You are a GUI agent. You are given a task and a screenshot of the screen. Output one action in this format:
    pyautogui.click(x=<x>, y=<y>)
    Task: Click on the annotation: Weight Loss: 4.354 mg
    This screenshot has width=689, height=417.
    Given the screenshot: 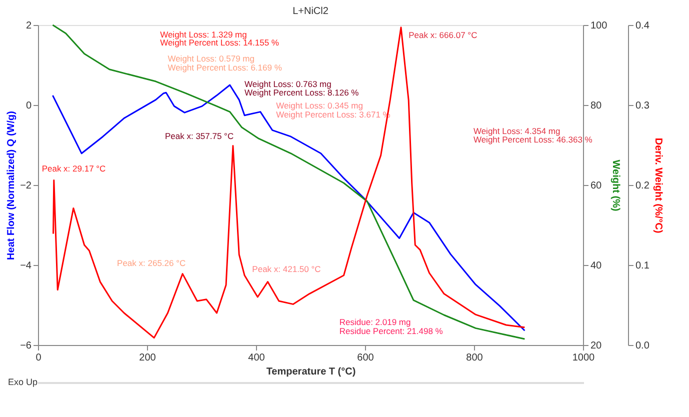 What is the action you would take?
    pyautogui.click(x=517, y=131)
    